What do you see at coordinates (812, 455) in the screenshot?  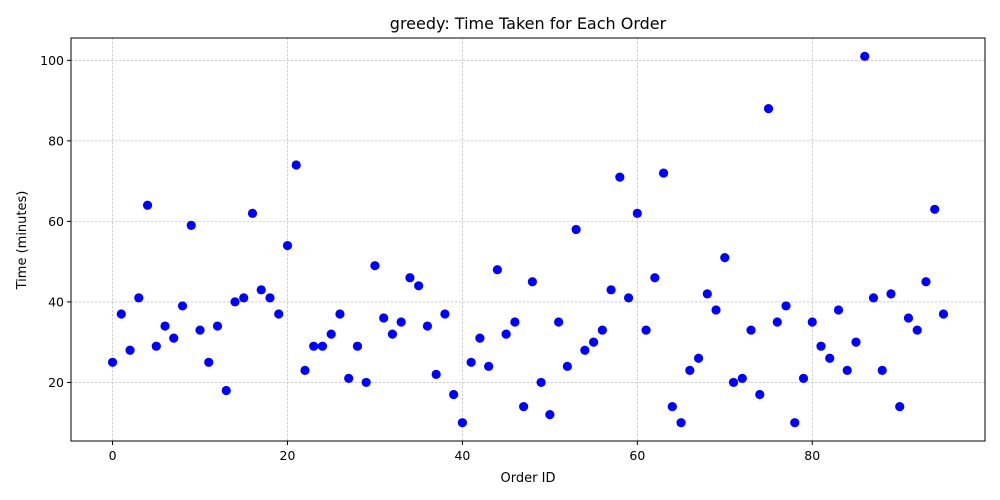 I see `x-tick-label: 80` at bounding box center [812, 455].